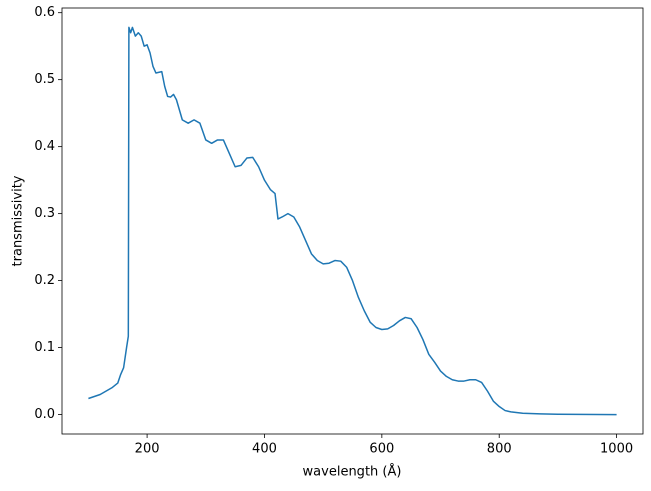 Image resolution: width=651 pixels, height=491 pixels. I want to click on x-tick-label: 1000, so click(616, 449).